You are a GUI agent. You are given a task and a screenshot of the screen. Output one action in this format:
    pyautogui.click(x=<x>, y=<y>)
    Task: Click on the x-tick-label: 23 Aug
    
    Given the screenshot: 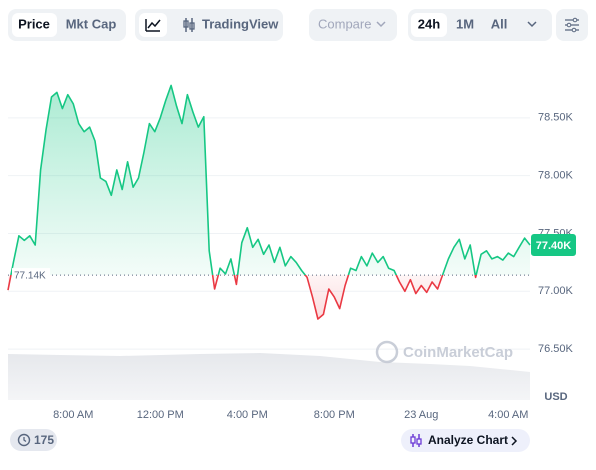 What is the action you would take?
    pyautogui.click(x=421, y=415)
    